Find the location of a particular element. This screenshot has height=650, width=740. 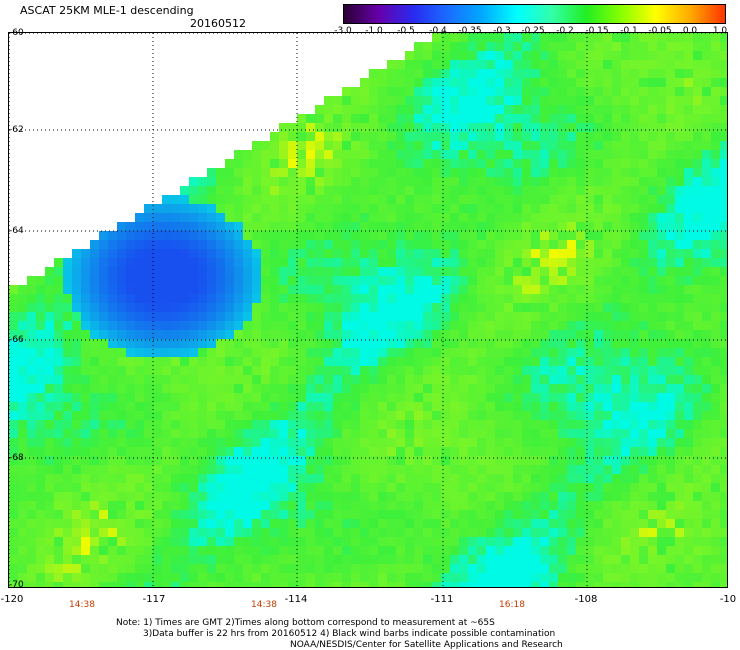

product-title: ASCAT 25KM MLE-1 descending is located at coordinates (107, 10).